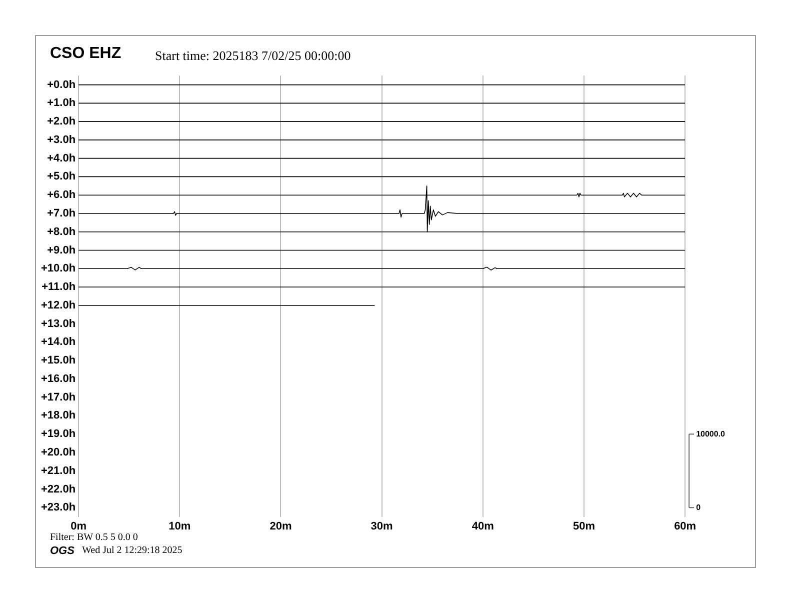 This screenshot has height=612, width=792. What do you see at coordinates (61, 158) in the screenshot?
I see `y-tick-label: +4.0h` at bounding box center [61, 158].